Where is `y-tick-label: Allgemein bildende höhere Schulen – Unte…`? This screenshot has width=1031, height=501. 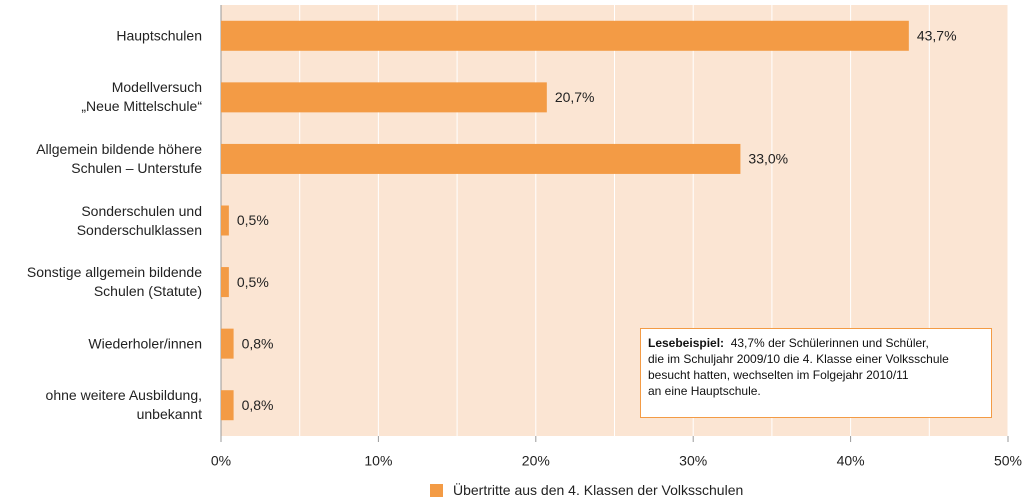
y-tick-label: Allgemein bildende höhere Schulen – Unte… is located at coordinates (119, 158).